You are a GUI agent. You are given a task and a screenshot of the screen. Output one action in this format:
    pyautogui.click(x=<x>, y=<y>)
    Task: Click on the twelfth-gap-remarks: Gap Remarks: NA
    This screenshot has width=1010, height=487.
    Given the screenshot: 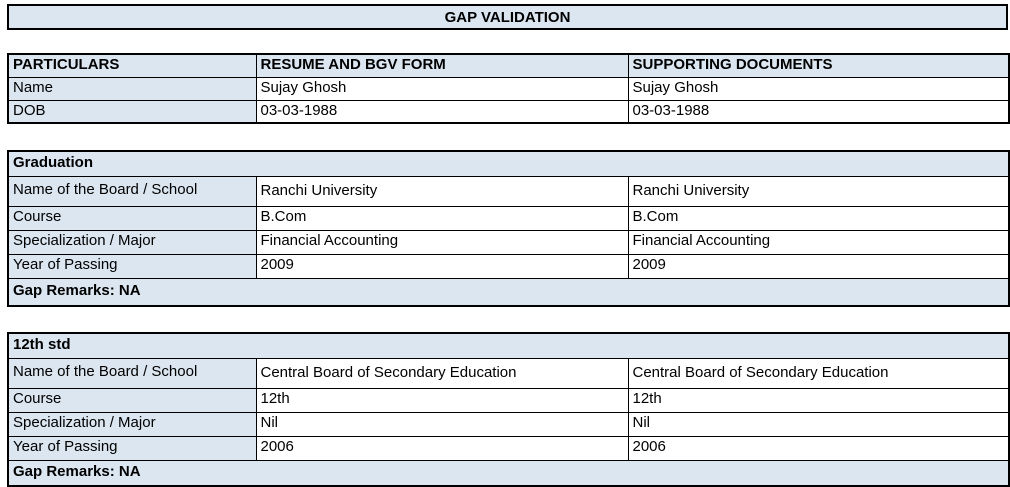 What is the action you would take?
    pyautogui.click(x=508, y=473)
    